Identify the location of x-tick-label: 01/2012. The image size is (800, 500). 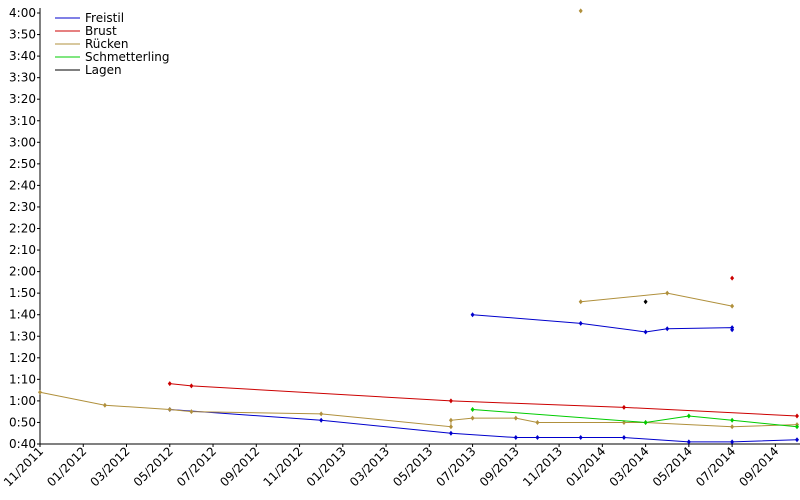
(66, 466).